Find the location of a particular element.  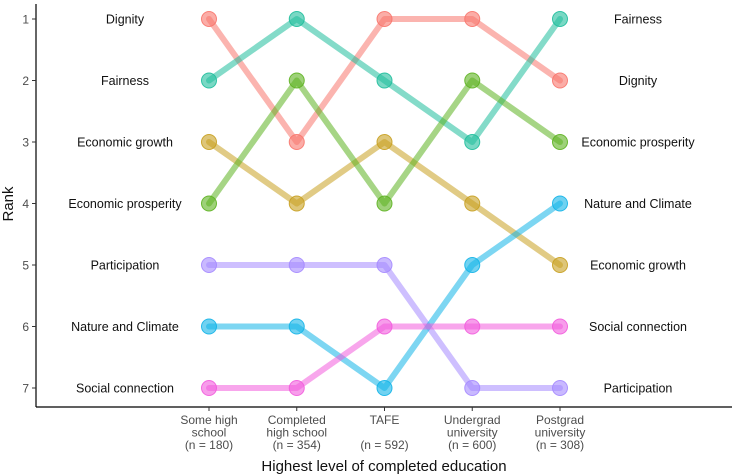

right-label: Dignity is located at coordinates (638, 81).